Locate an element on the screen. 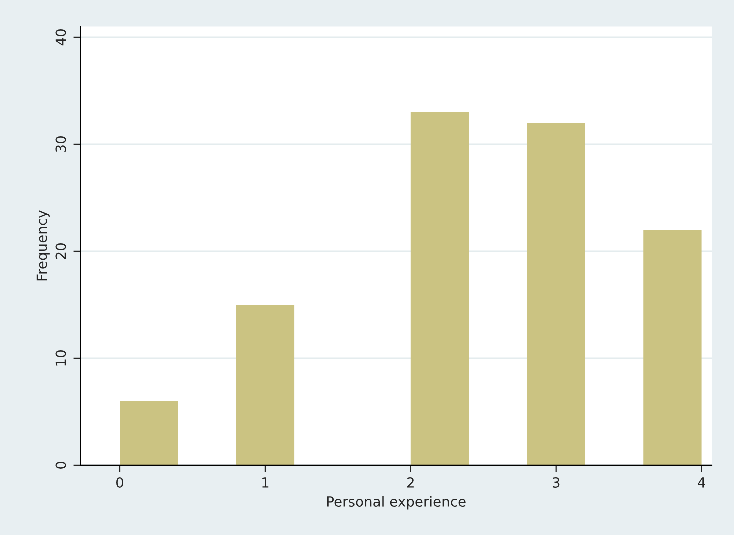  x-tick-label: 0 is located at coordinates (120, 483).